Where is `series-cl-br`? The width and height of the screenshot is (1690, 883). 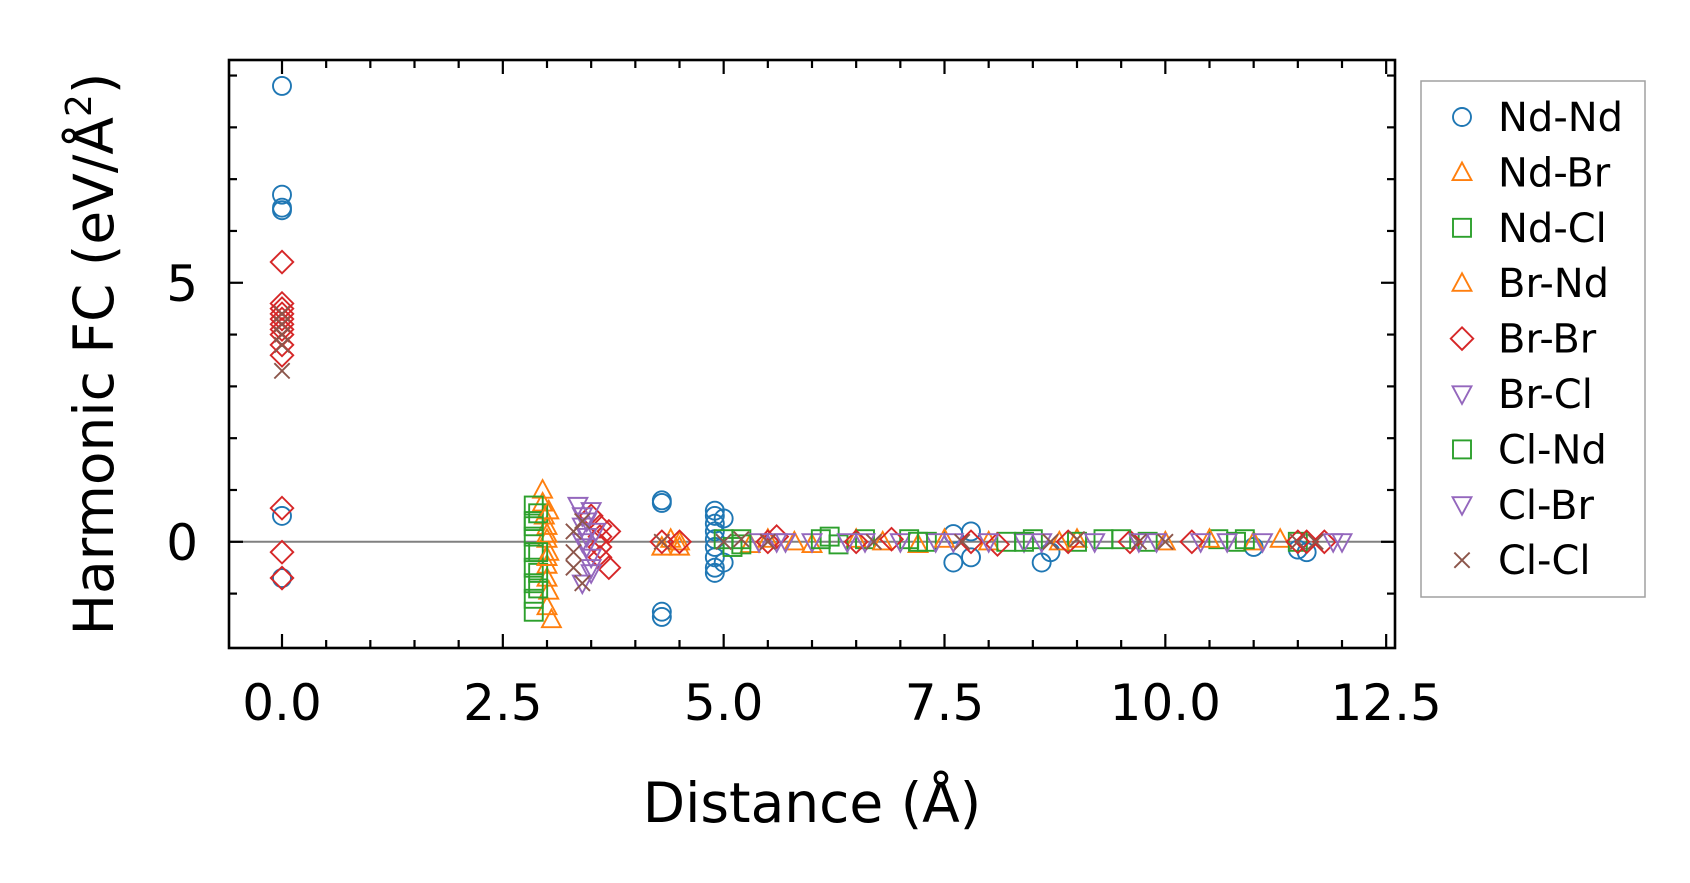
series-cl-br is located at coordinates (962, 548).